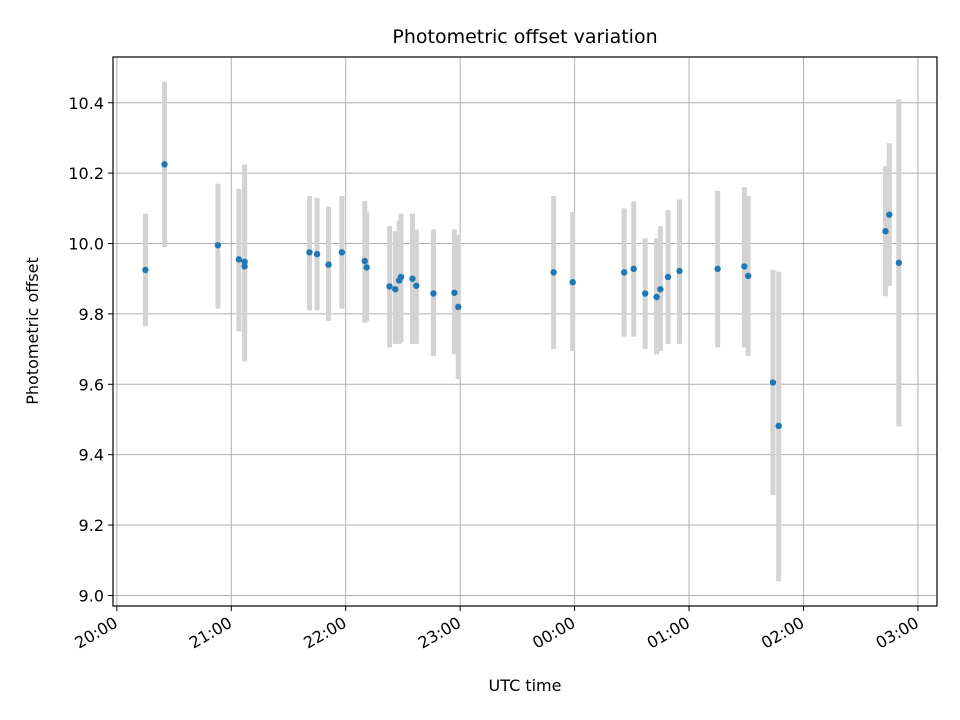 This screenshot has width=960, height=720. What do you see at coordinates (525, 685) in the screenshot?
I see `x-axis-label: UTC time` at bounding box center [525, 685].